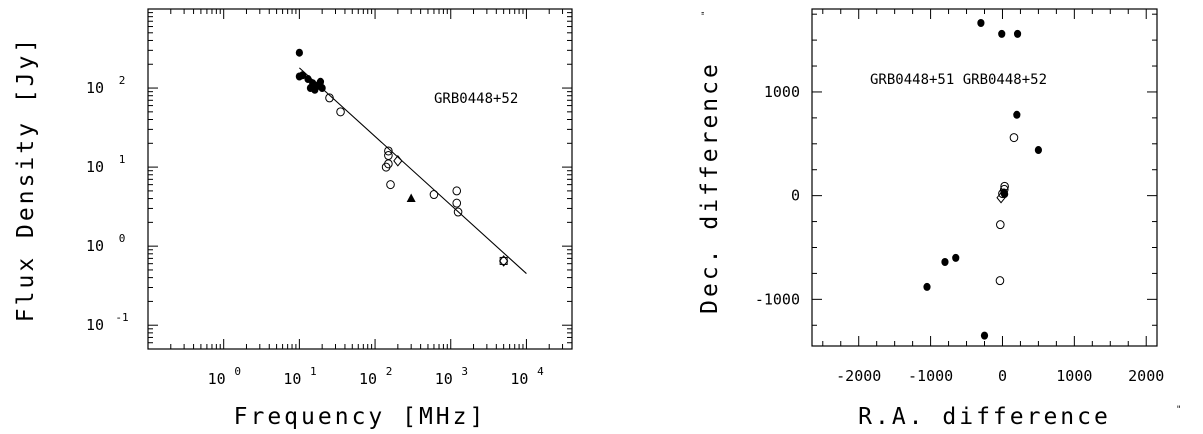 This screenshot has height=434, width=1203. Describe the element at coordinates (1074, 376) in the screenshot. I see `x-tick-label: 1000` at that location.